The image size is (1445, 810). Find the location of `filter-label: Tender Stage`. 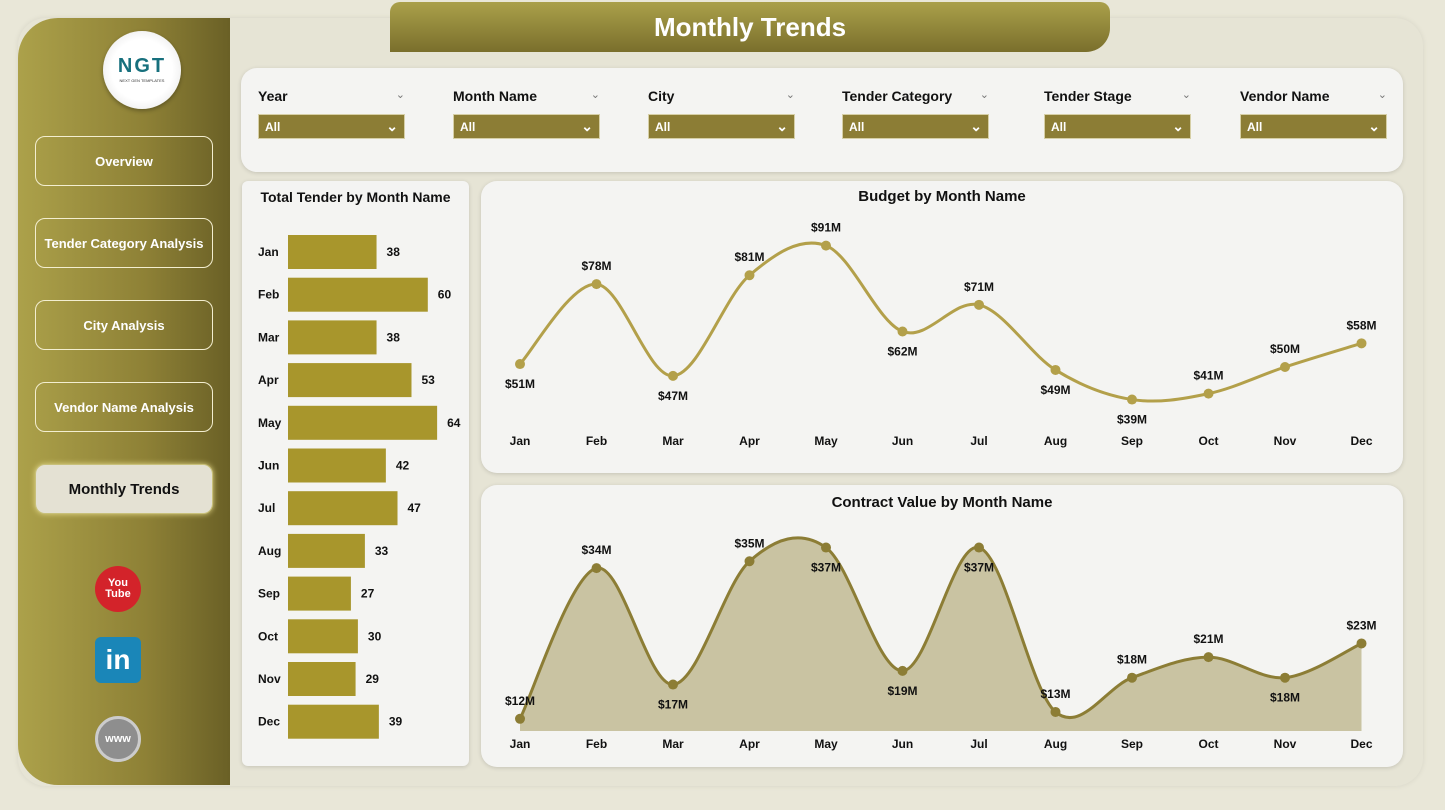

filter-label: Tender Stage is located at coordinates (1088, 96).